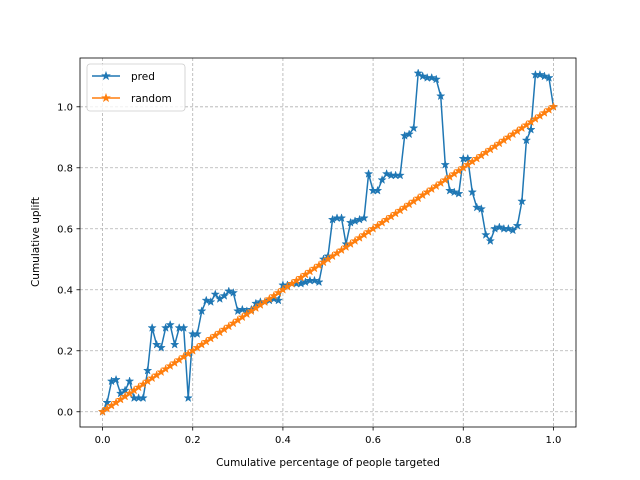 The image size is (640, 480). I want to click on x-tick-label: 0.6, so click(373, 440).